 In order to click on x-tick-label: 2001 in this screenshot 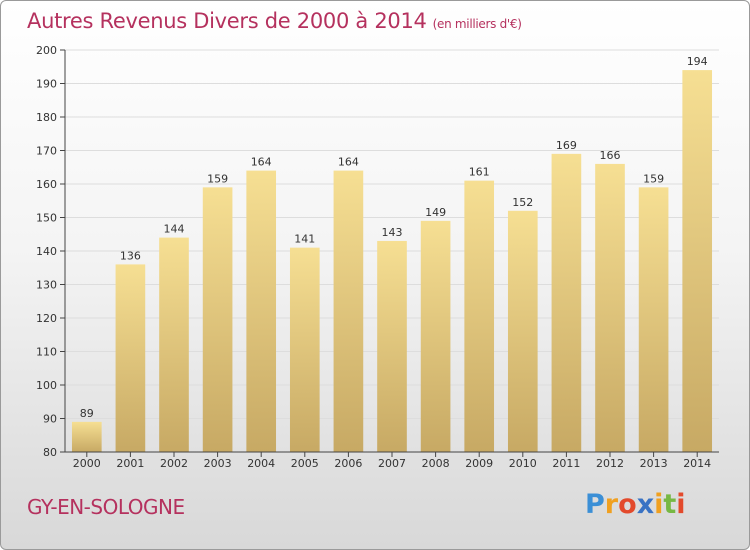, I will do `click(130, 463)`.